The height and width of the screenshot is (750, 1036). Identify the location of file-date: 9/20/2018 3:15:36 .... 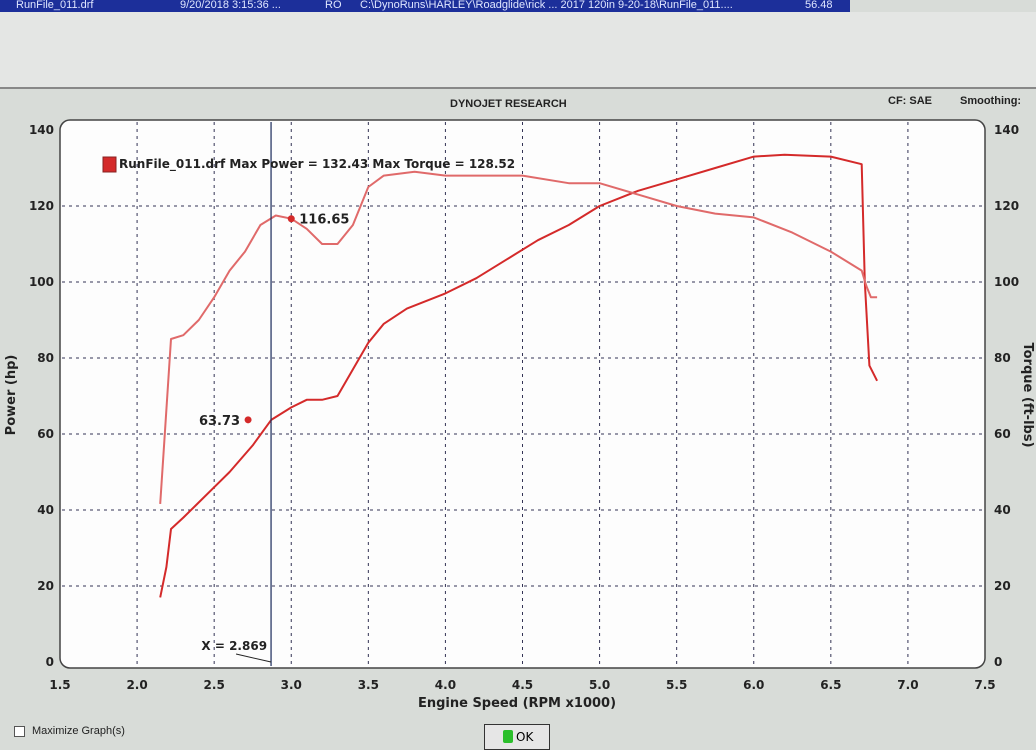
(230, 5).